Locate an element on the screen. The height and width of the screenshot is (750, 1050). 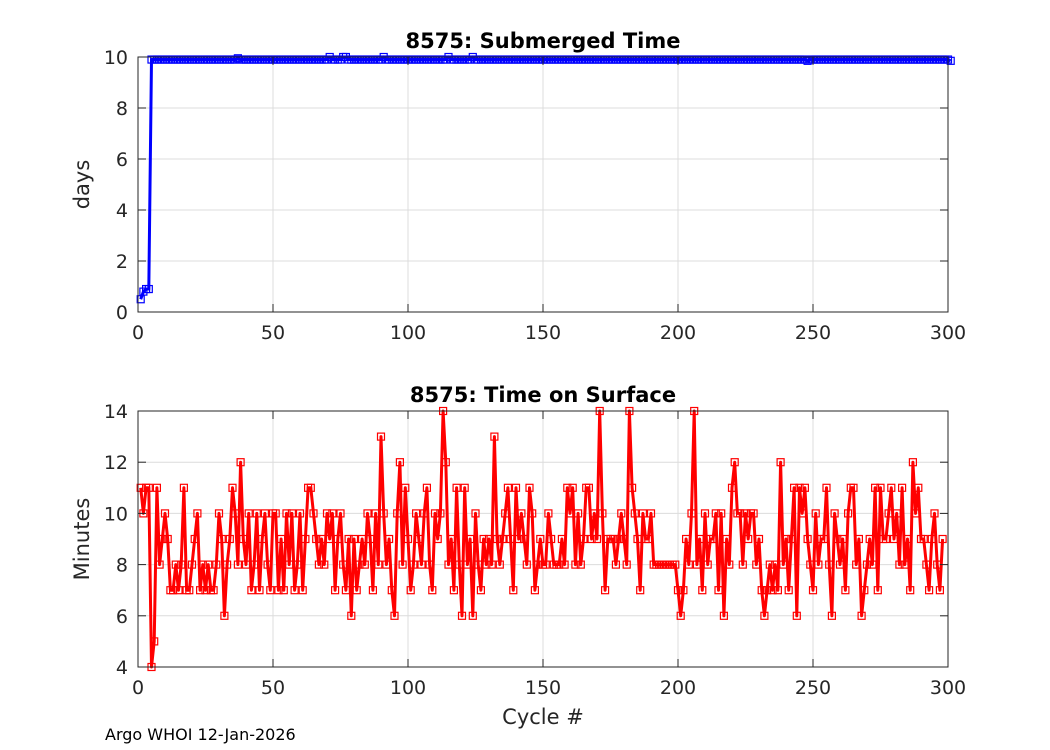
x-tick-label: 50 is located at coordinates (273, 333).